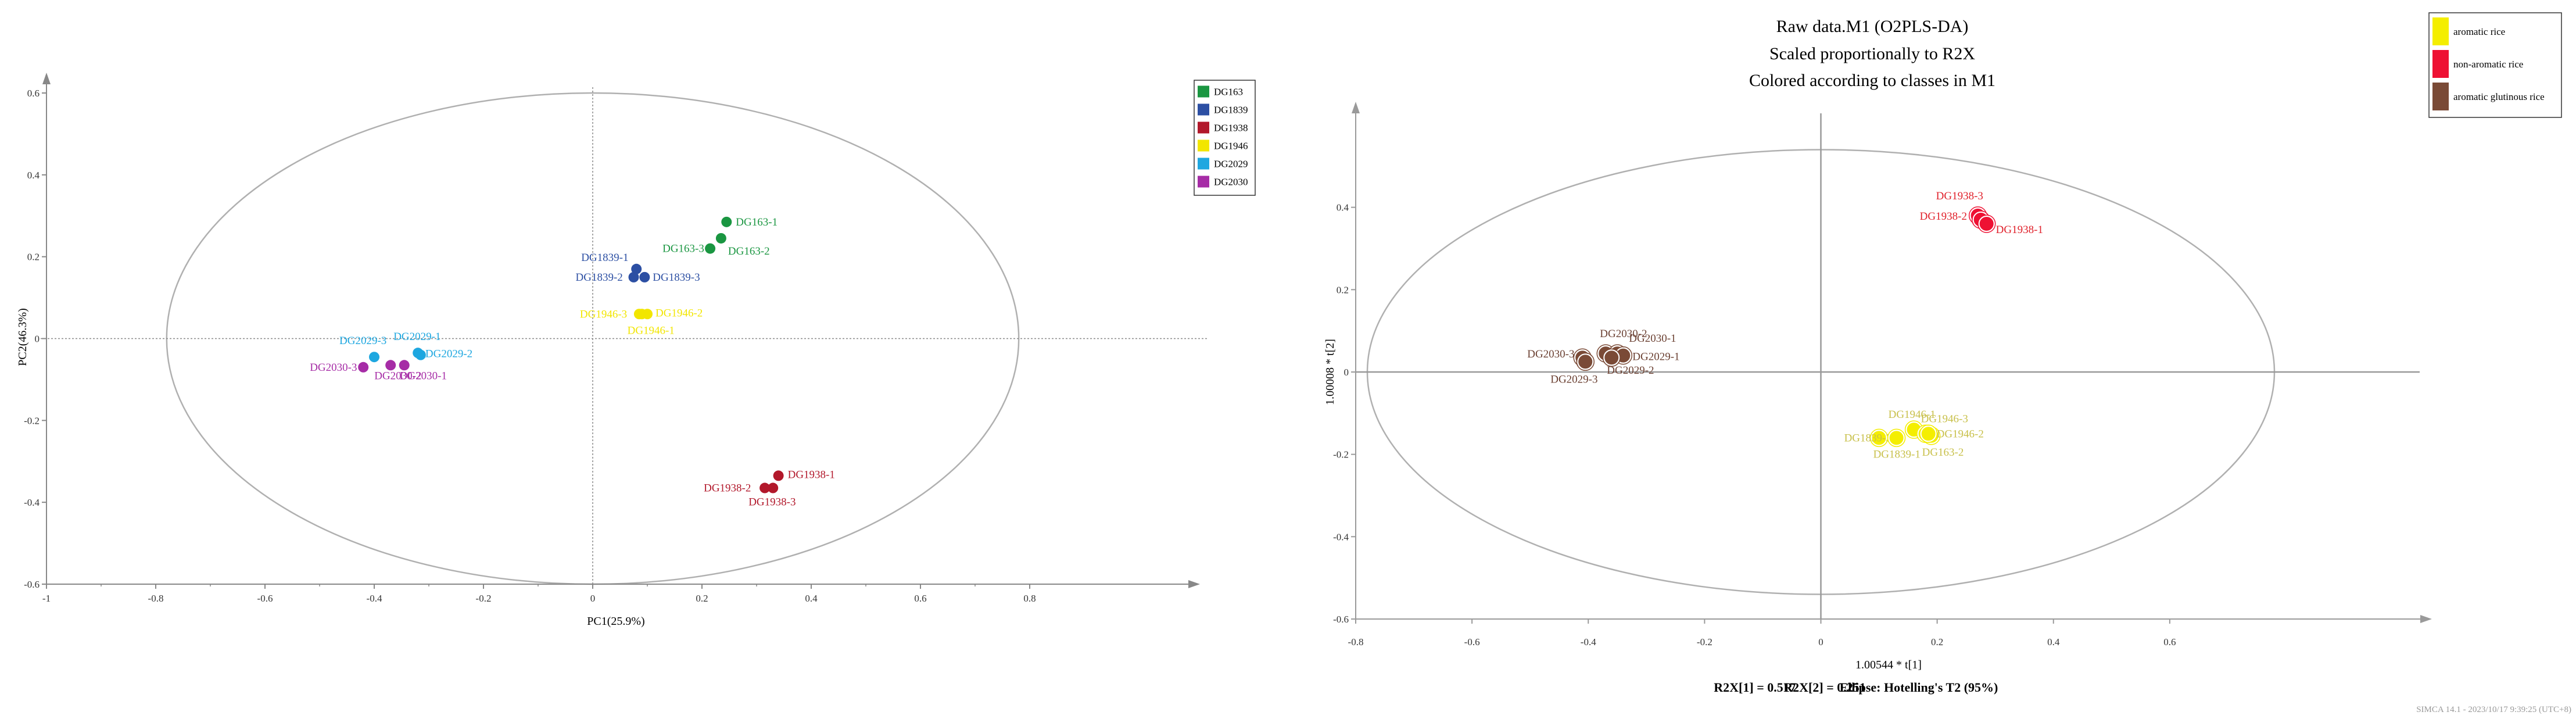 The height and width of the screenshot is (719, 2576). Describe the element at coordinates (727, 489) in the screenshot. I see `point-label-dg1938-2: DG1938-2` at that location.